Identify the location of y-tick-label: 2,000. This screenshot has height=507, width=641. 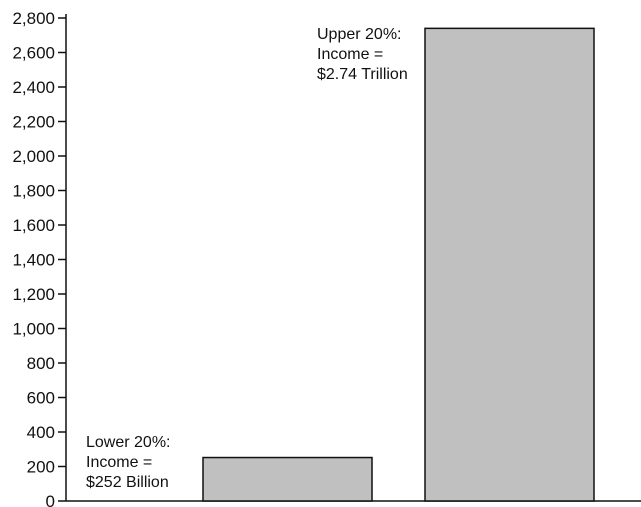
(33, 156).